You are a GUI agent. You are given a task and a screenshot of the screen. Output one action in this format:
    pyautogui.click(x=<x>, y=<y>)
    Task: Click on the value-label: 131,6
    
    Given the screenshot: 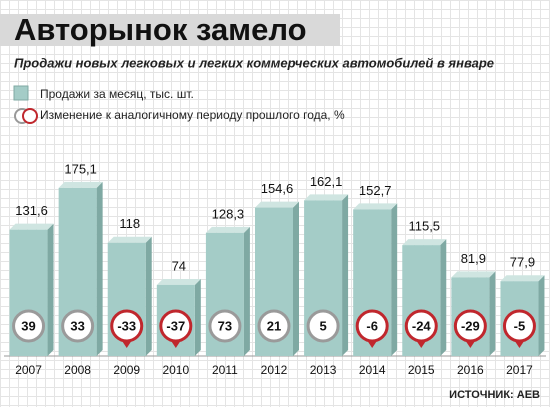 What is the action you would take?
    pyautogui.click(x=31, y=210)
    